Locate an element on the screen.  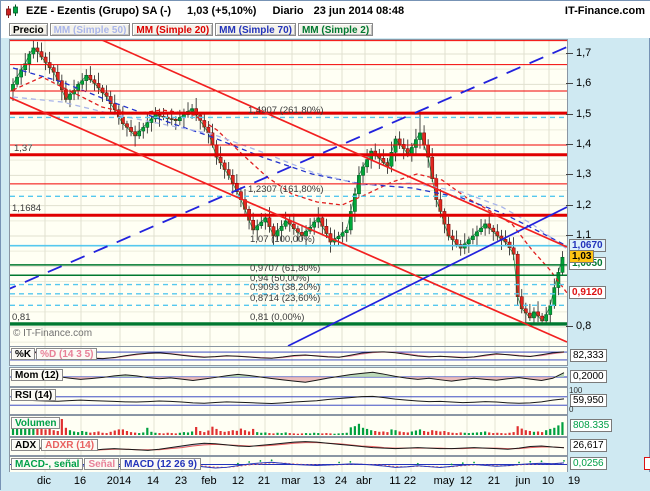
price-level-label: 0,9093 (38,20%) is located at coordinates (285, 288).